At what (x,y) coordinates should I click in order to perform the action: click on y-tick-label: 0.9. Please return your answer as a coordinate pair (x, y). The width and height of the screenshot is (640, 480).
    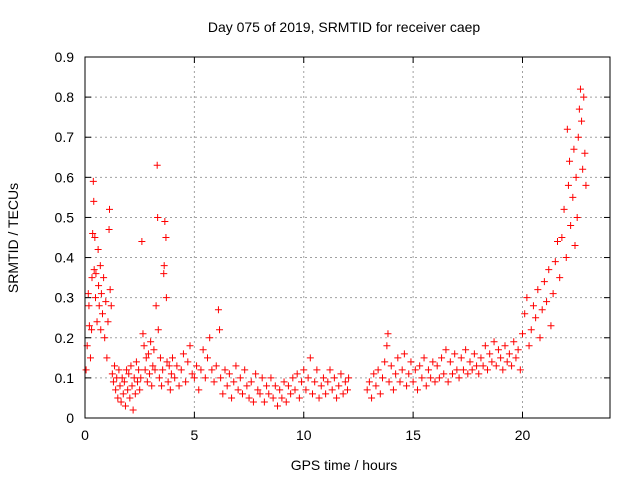
    Looking at the image, I should click on (65, 57).